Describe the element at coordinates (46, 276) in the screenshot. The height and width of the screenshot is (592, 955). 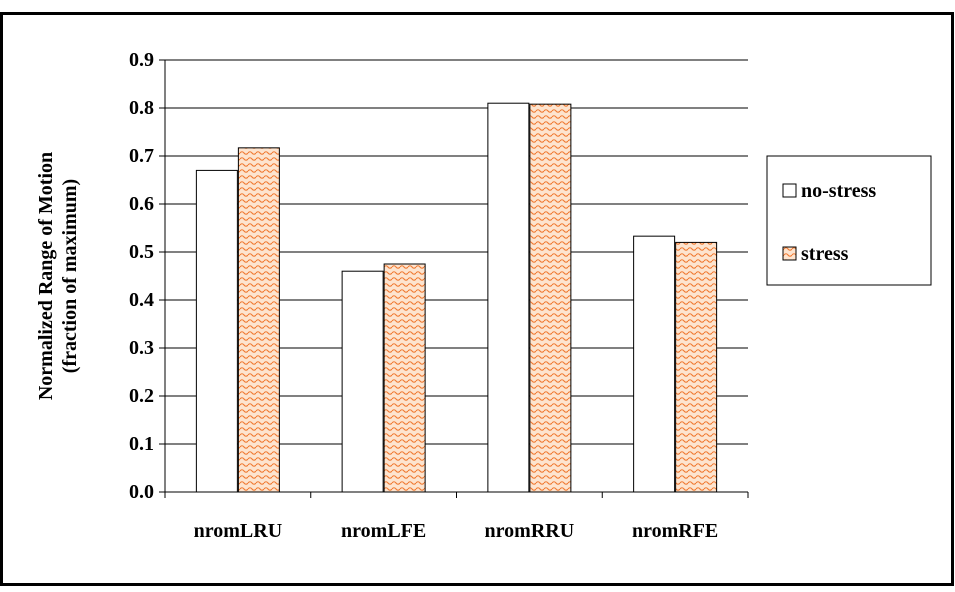
I see `y-axis-title-line1: Normalized Range of Motion` at that location.